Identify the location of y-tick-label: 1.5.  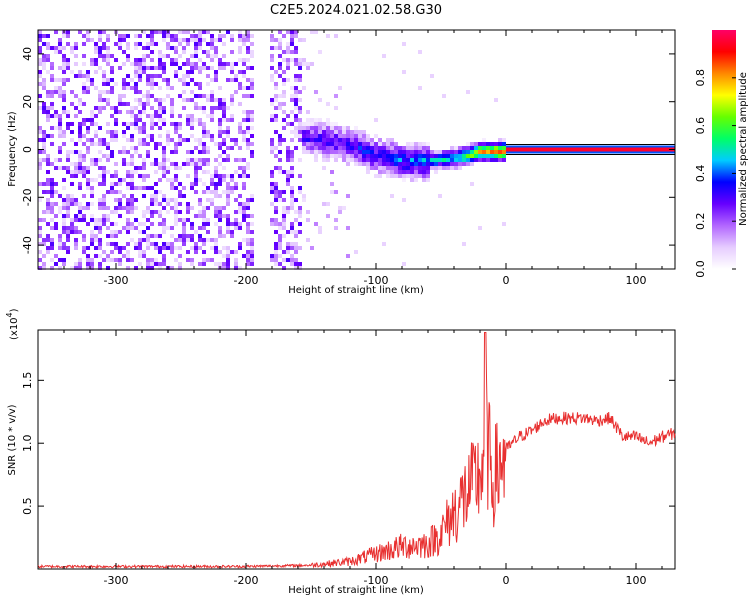
(27, 381).